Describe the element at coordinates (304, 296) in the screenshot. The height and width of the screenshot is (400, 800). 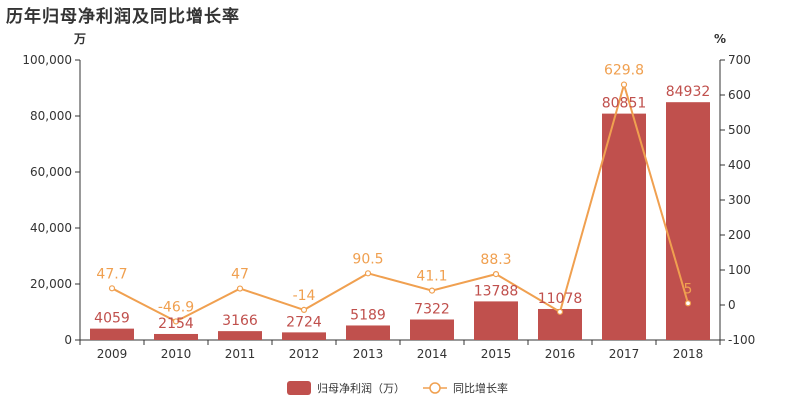
I see `line-value-label: -14` at that location.